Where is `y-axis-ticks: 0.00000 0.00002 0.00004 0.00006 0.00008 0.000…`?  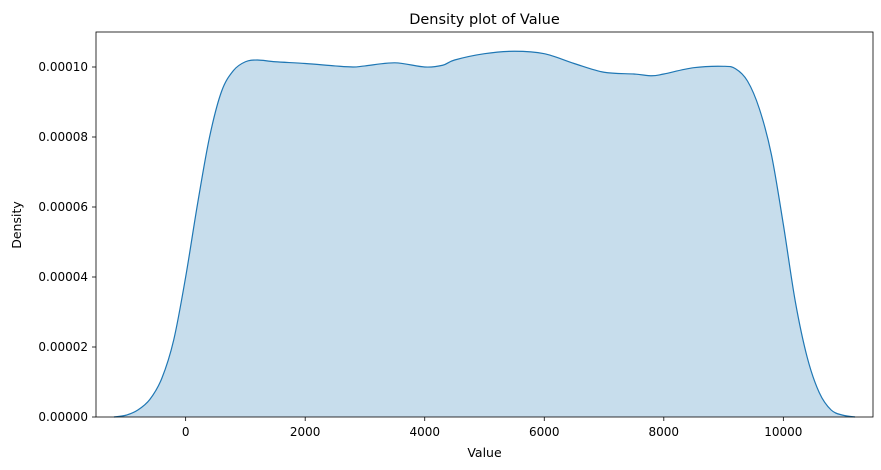
y-axis-ticks: 0.00000 0.00002 0.00004 0.00006 0.00008 0.000… is located at coordinates (67, 242).